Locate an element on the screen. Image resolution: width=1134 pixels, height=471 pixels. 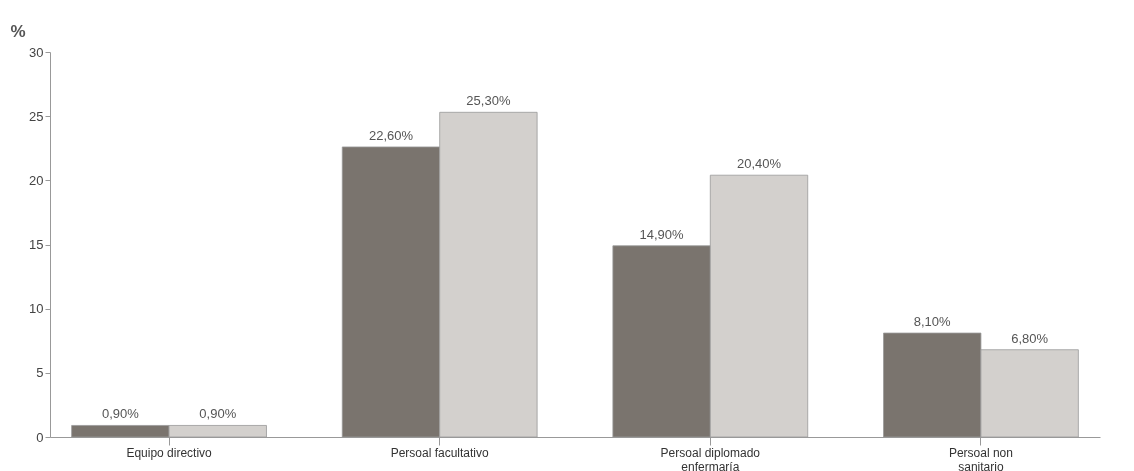
y-tick-label: 10 is located at coordinates (36, 309).